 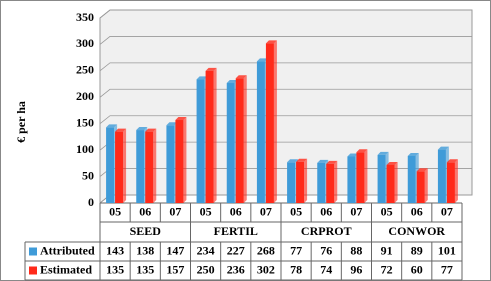 I want to click on table-value: 72, so click(x=387, y=269).